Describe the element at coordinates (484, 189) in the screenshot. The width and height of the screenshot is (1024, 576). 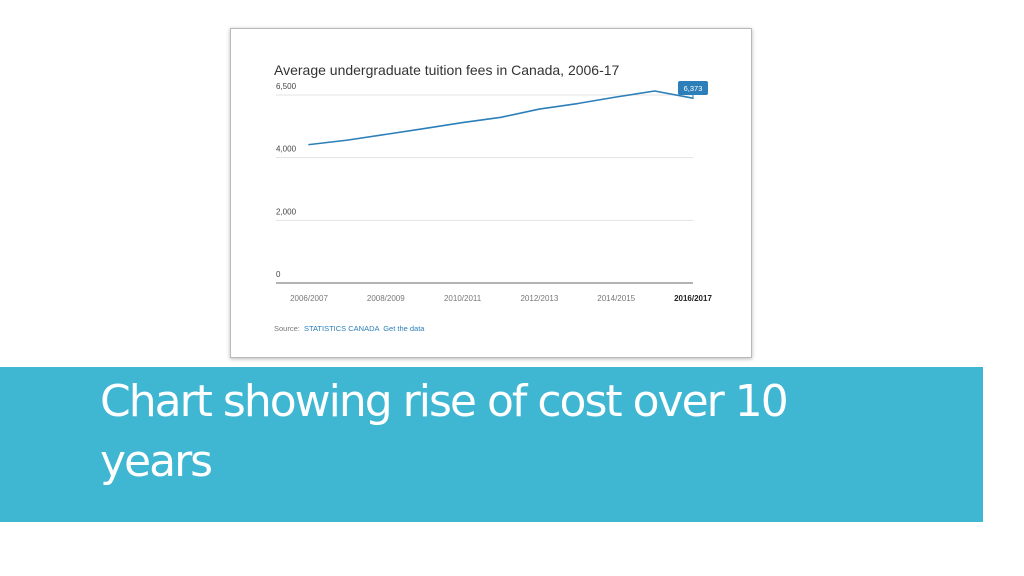
I see `grid-lines` at that location.